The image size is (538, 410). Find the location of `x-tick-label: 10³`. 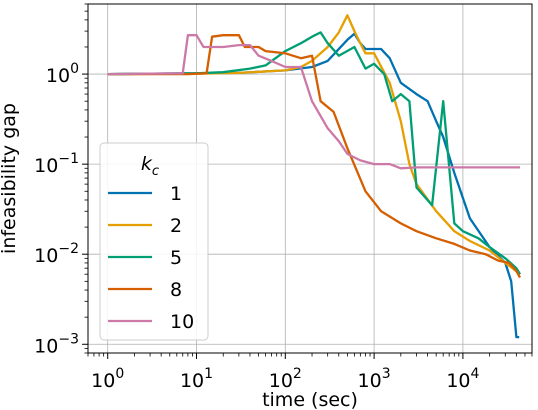

x-tick-label: 10³ is located at coordinates (374, 379).